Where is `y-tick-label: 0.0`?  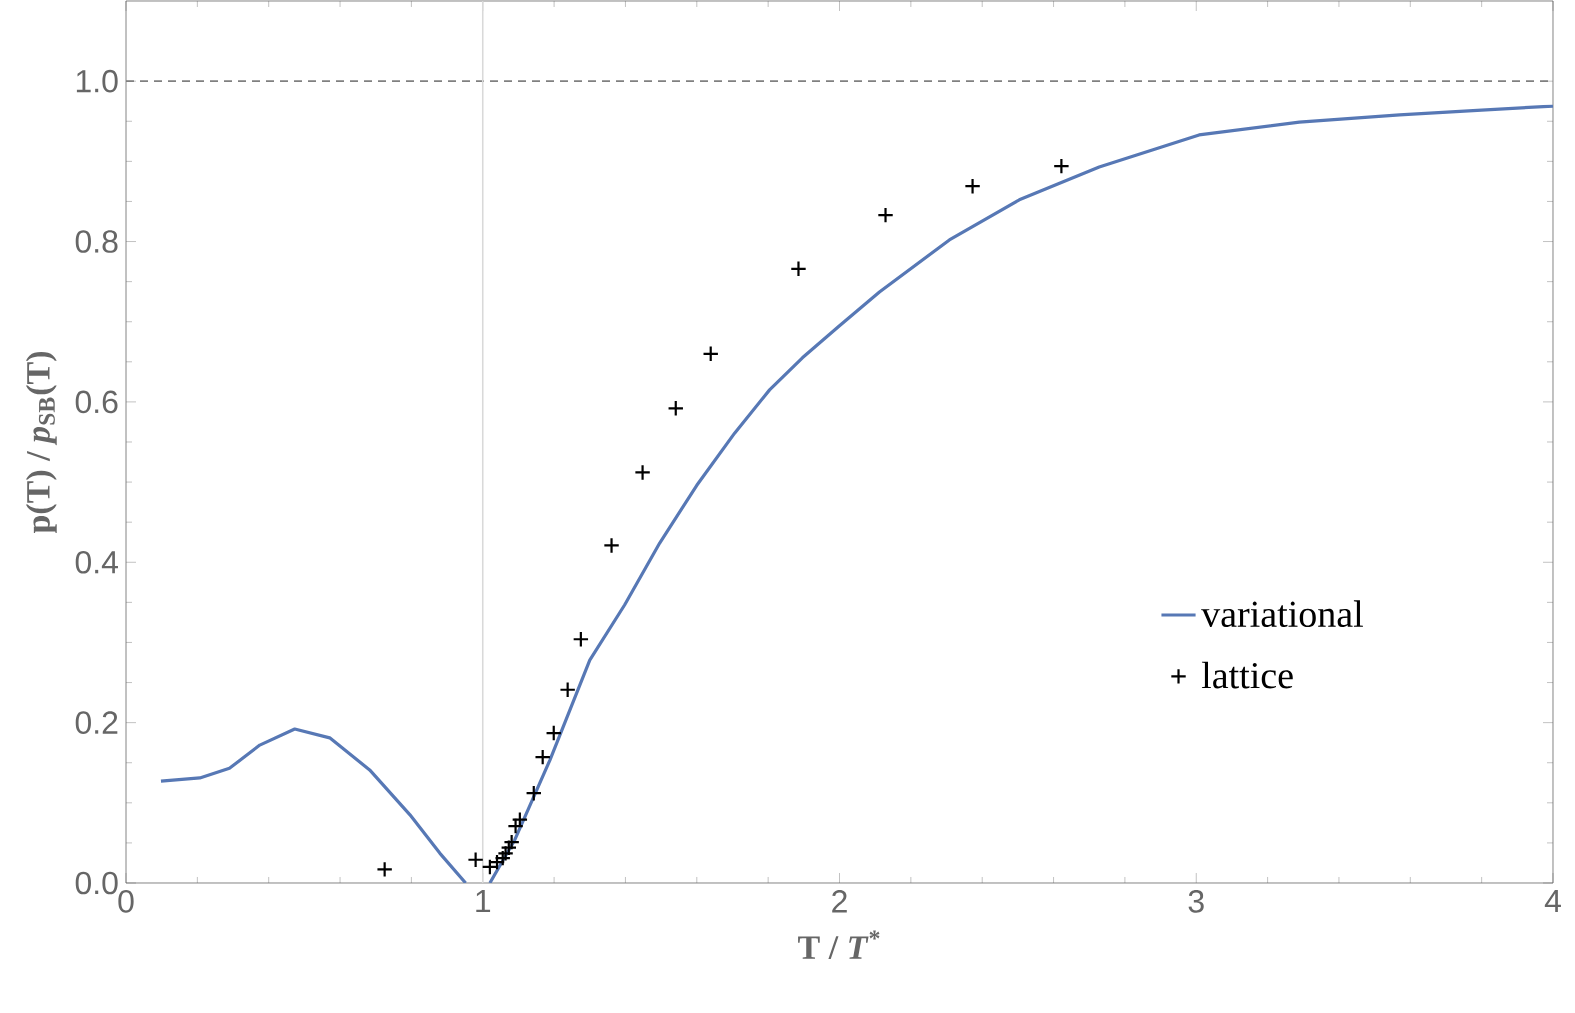
y-tick-label: 0.0 is located at coordinates (96, 883).